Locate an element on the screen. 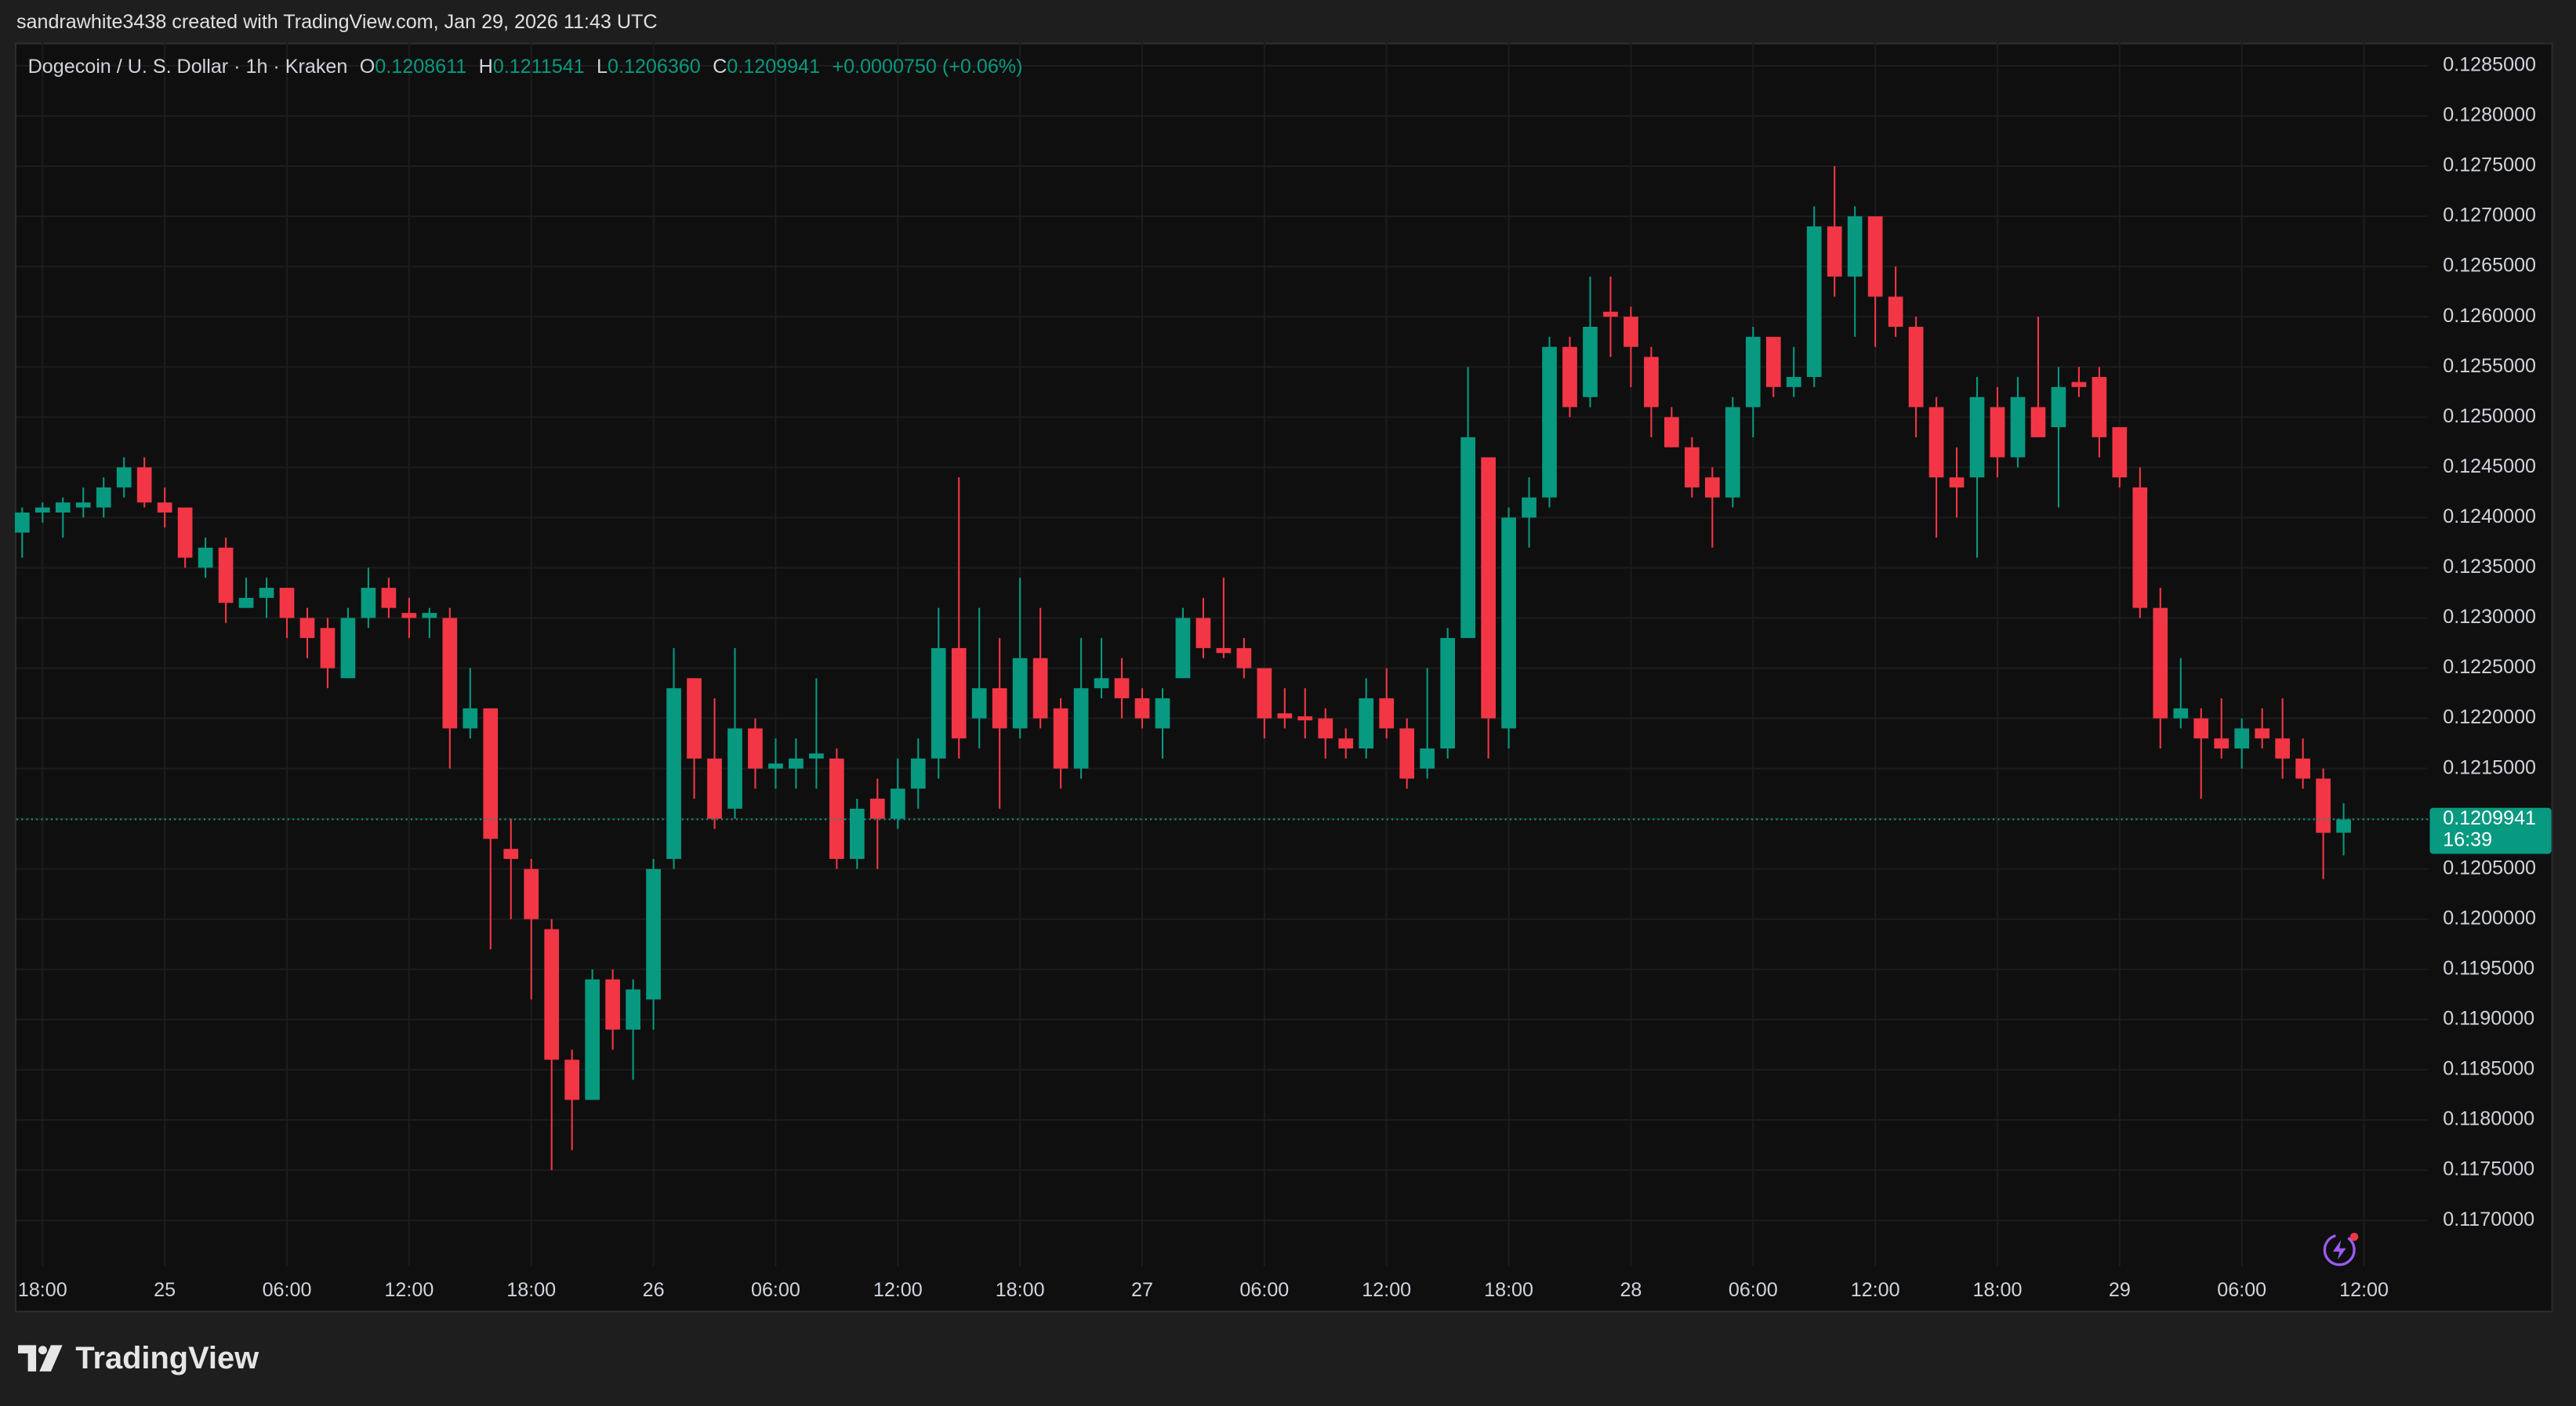 The width and height of the screenshot is (2576, 1406). y-tick-label: 0.1175000 is located at coordinates (2488, 1169).